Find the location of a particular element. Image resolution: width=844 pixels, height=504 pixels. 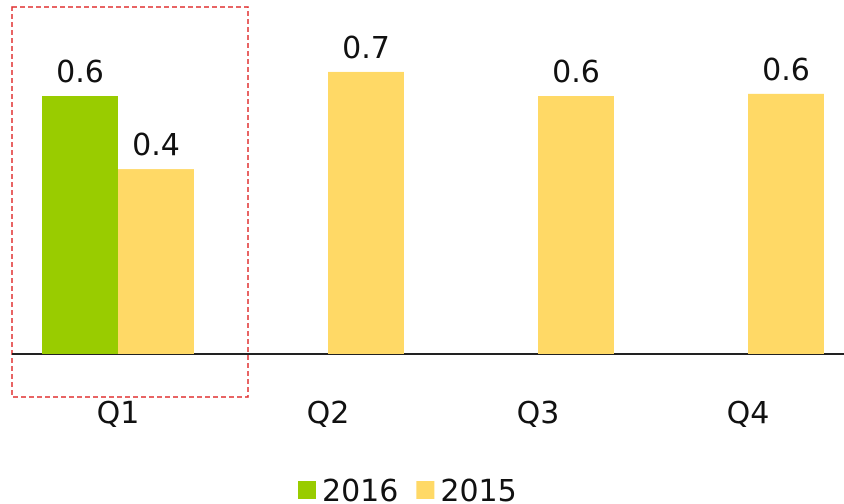

x-tick-label: Q2 is located at coordinates (328, 413).